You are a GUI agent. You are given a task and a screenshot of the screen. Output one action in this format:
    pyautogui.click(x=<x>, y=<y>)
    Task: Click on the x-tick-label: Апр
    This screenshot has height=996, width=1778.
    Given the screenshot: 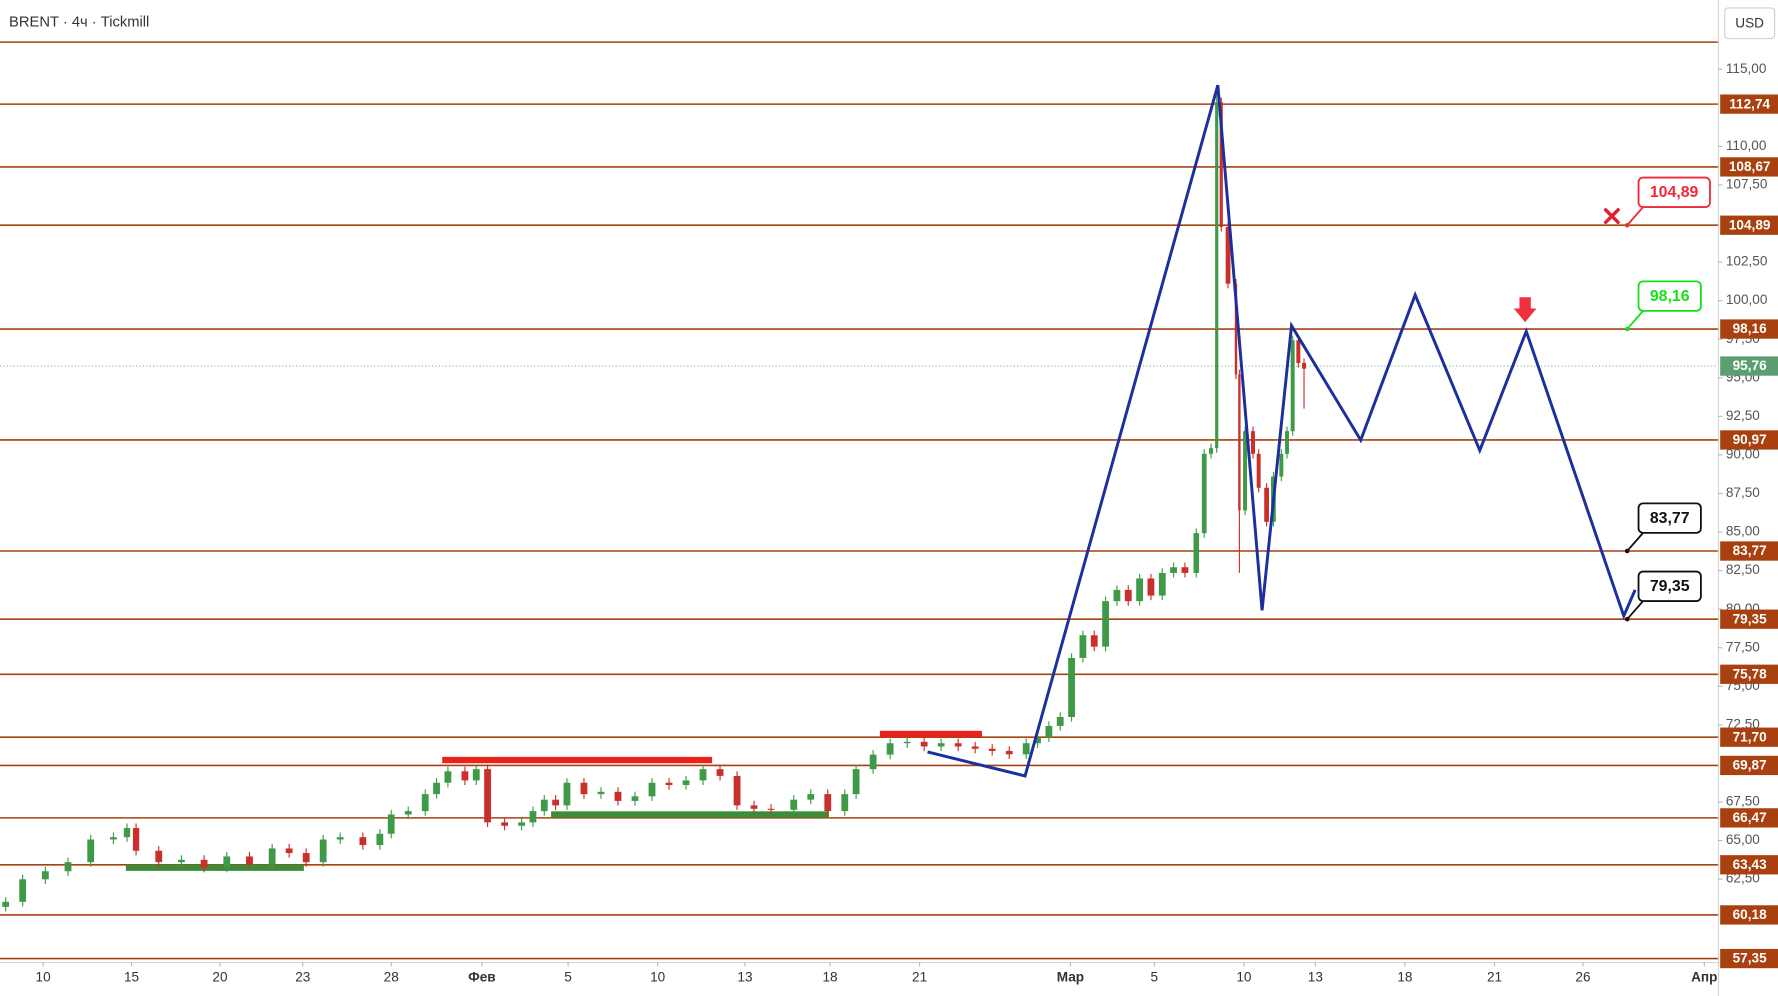 What is the action you would take?
    pyautogui.click(x=1704, y=976)
    